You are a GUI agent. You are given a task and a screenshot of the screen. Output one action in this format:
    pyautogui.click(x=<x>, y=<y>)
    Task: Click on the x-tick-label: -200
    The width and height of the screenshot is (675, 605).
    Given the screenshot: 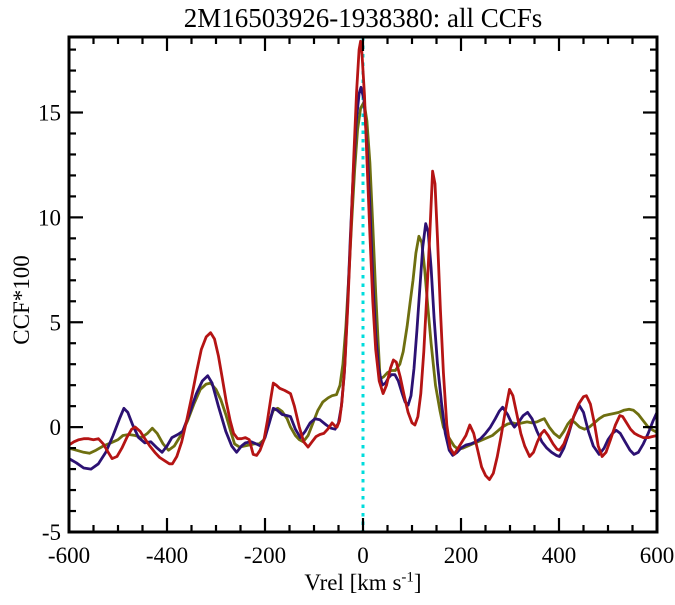 What is the action you would take?
    pyautogui.click(x=265, y=555)
    